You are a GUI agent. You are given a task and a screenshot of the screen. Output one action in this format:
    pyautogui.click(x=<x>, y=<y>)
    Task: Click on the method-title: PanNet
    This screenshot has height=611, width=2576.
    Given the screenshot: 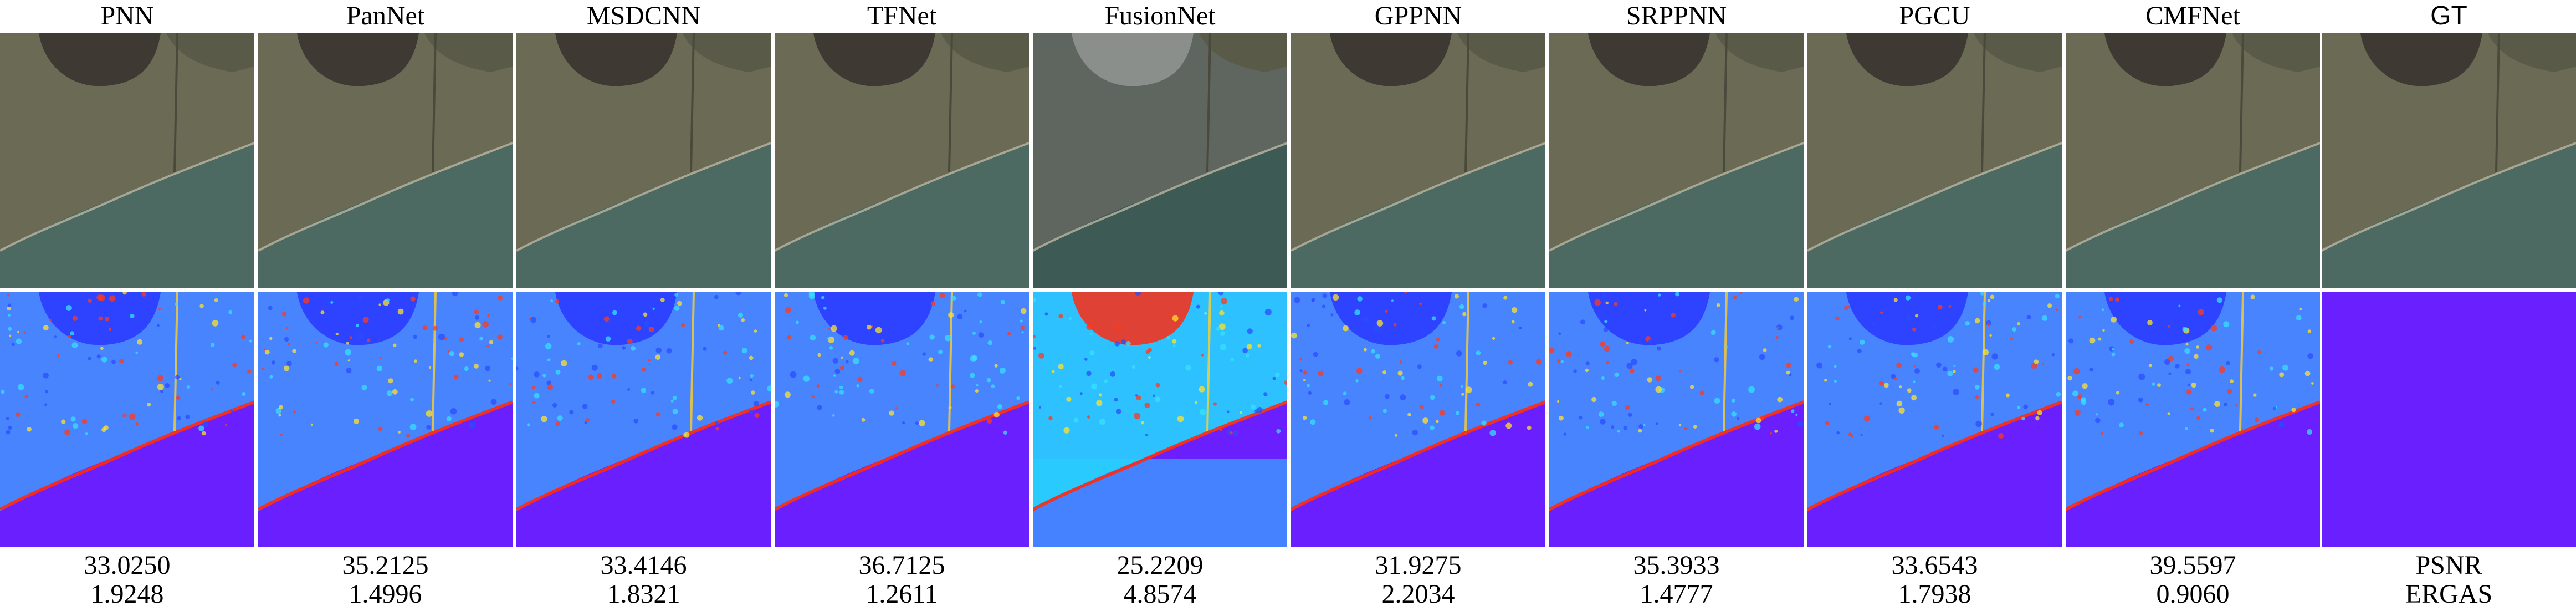 What is the action you would take?
    pyautogui.click(x=385, y=15)
    